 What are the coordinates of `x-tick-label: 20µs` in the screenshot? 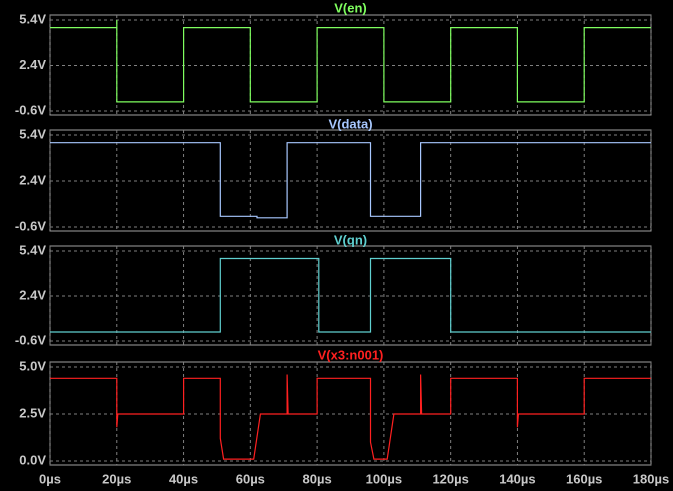 It's located at (116, 478).